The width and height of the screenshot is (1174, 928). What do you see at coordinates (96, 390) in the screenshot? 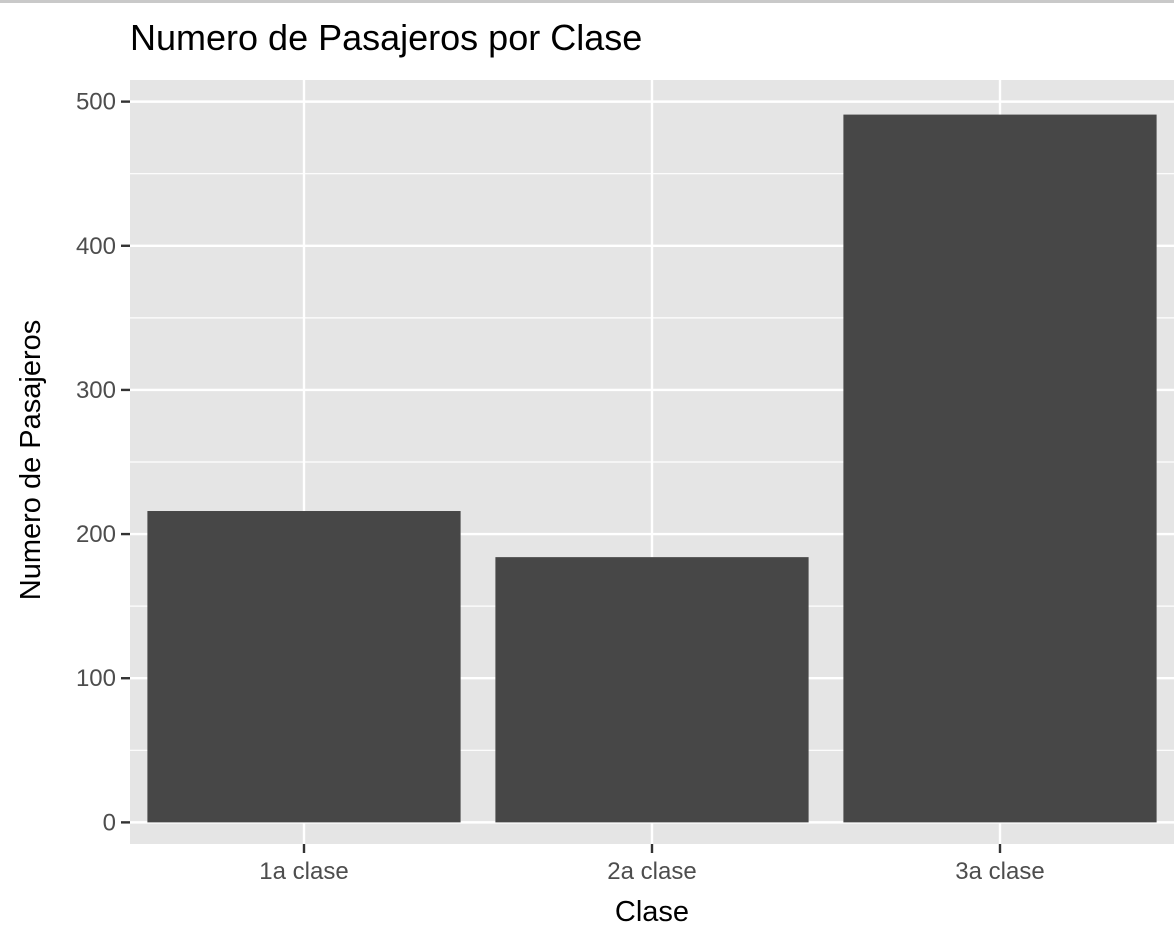
I see `y-tick-label: 300` at bounding box center [96, 390].